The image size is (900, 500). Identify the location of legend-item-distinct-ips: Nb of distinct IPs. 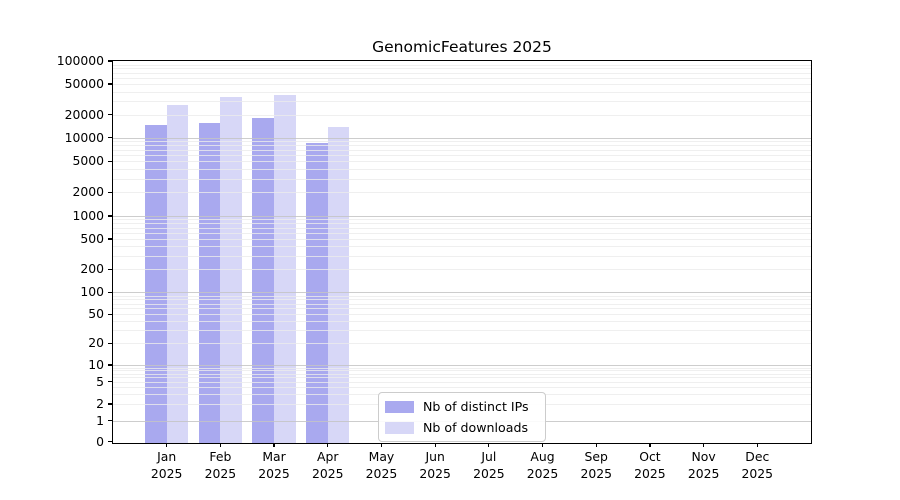
(460, 406).